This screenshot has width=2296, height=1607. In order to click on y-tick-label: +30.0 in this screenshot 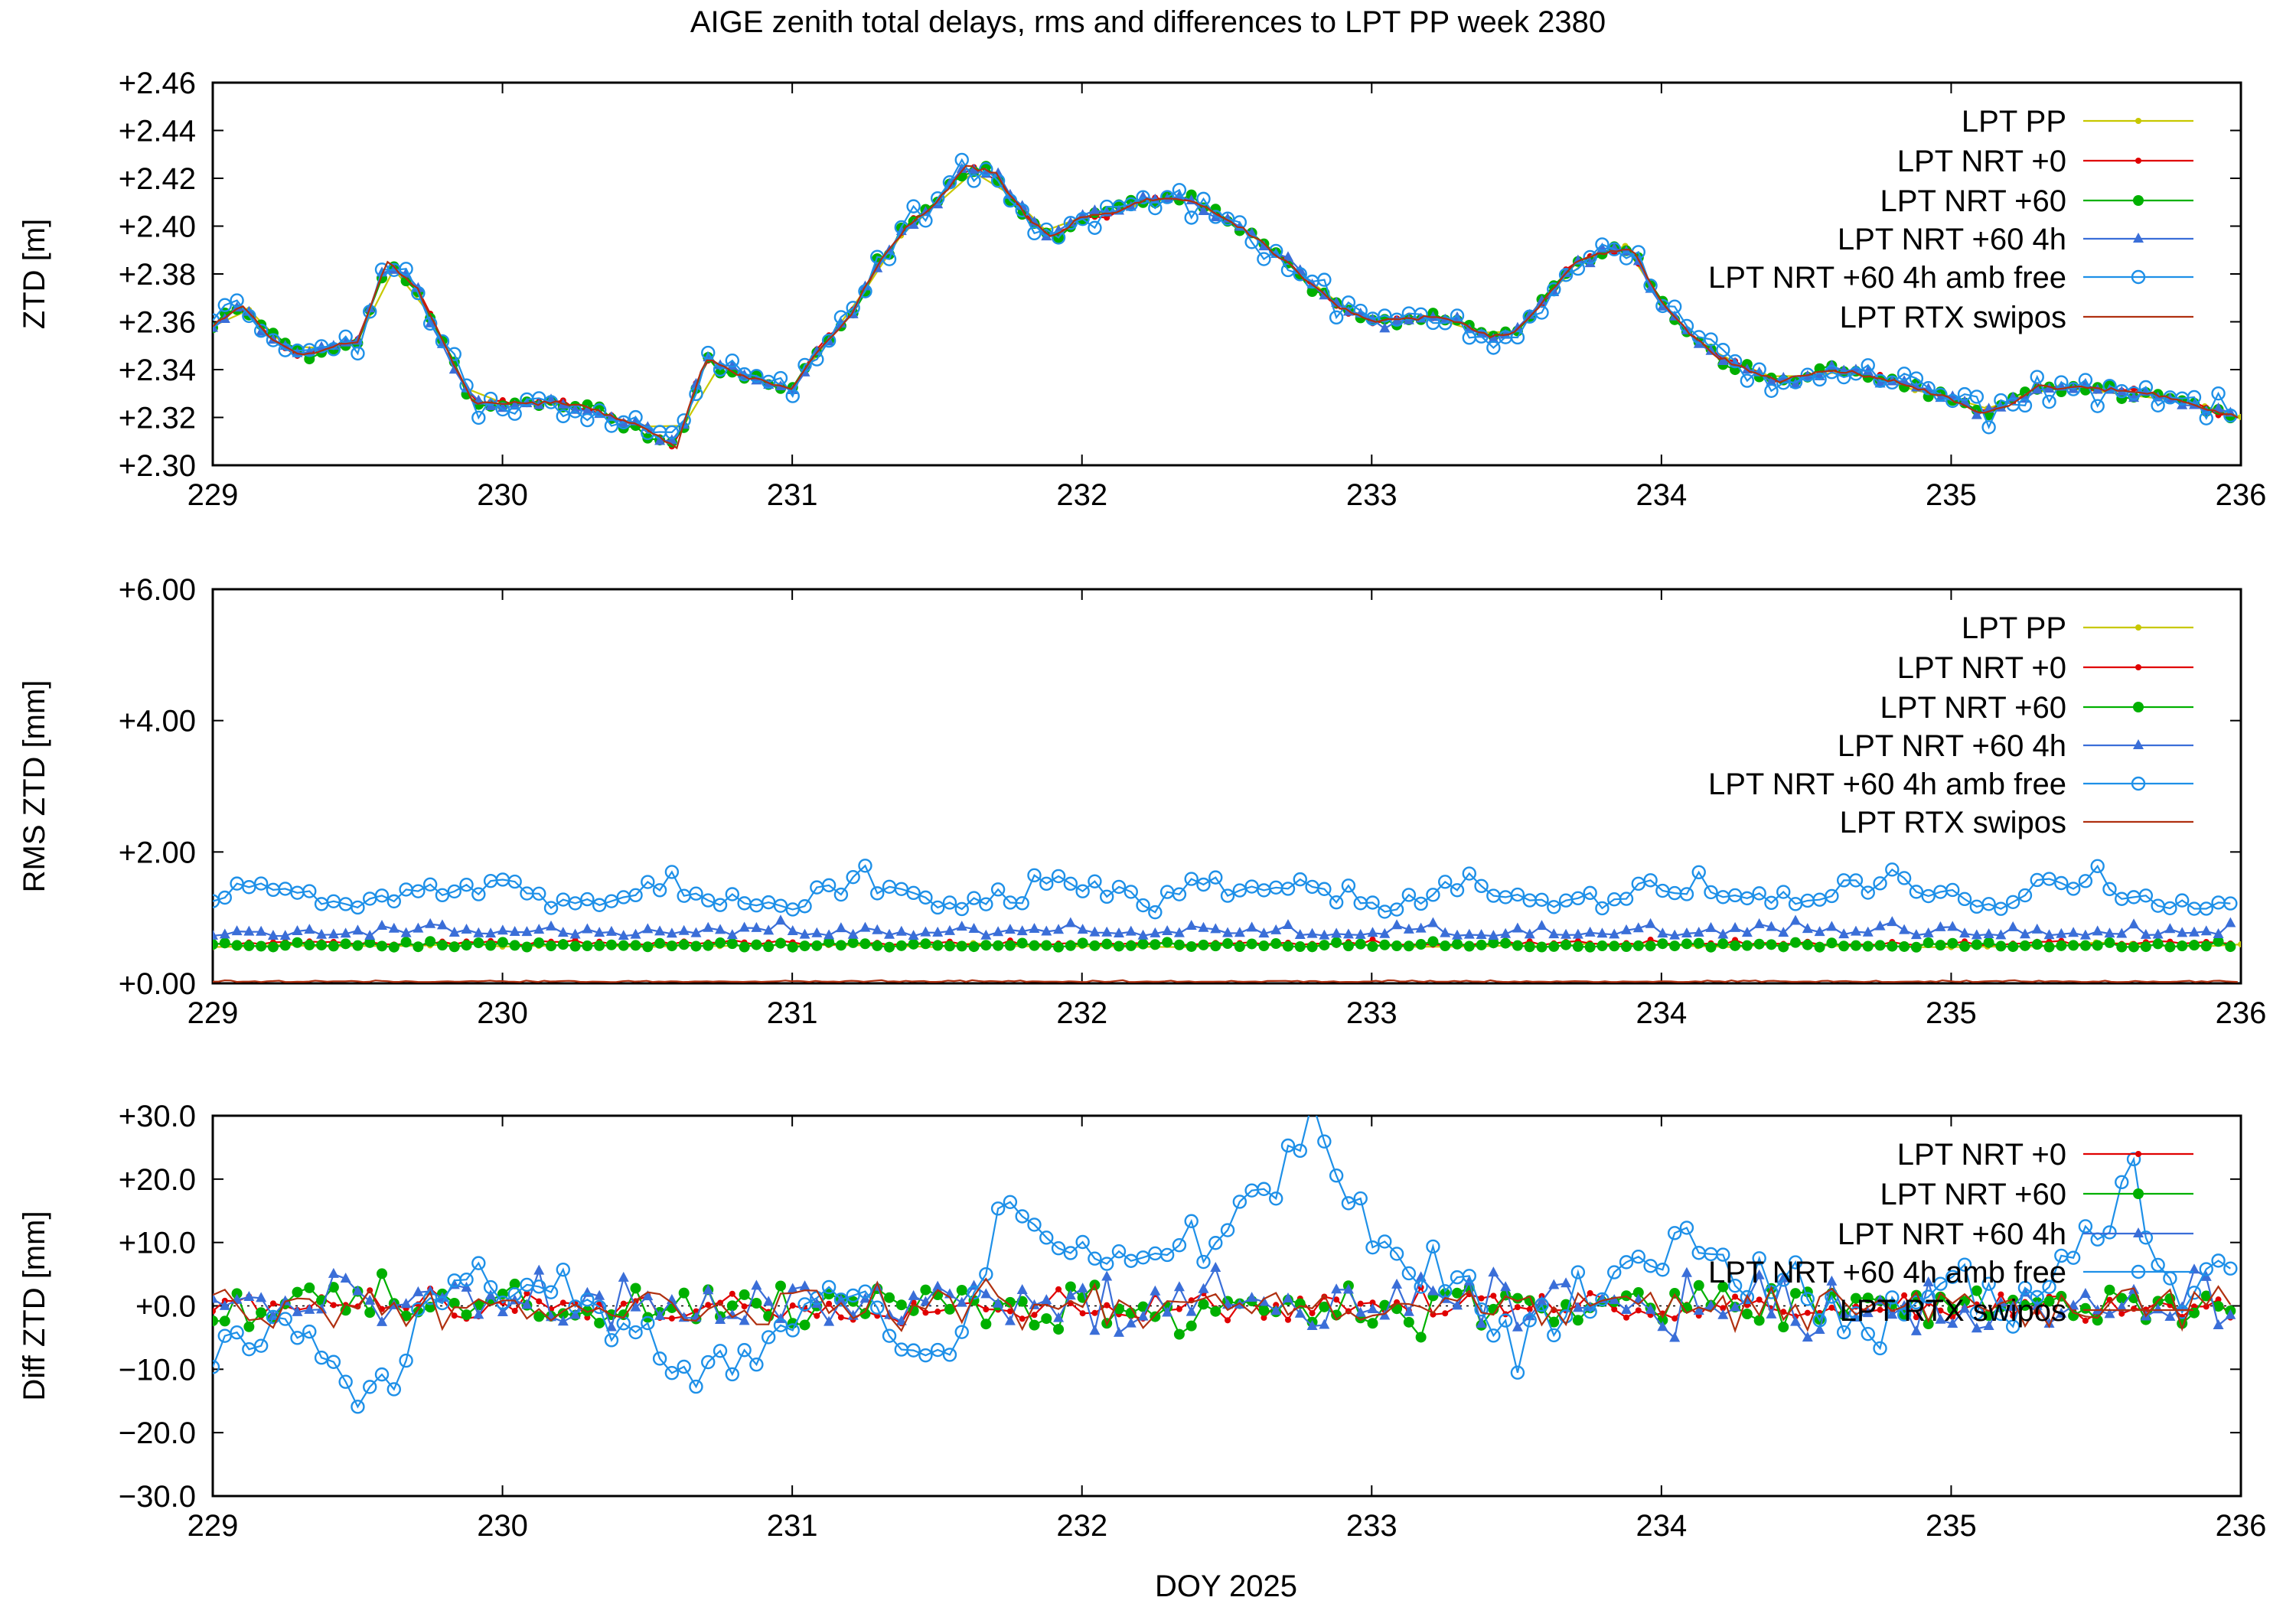, I will do `click(157, 1116)`.